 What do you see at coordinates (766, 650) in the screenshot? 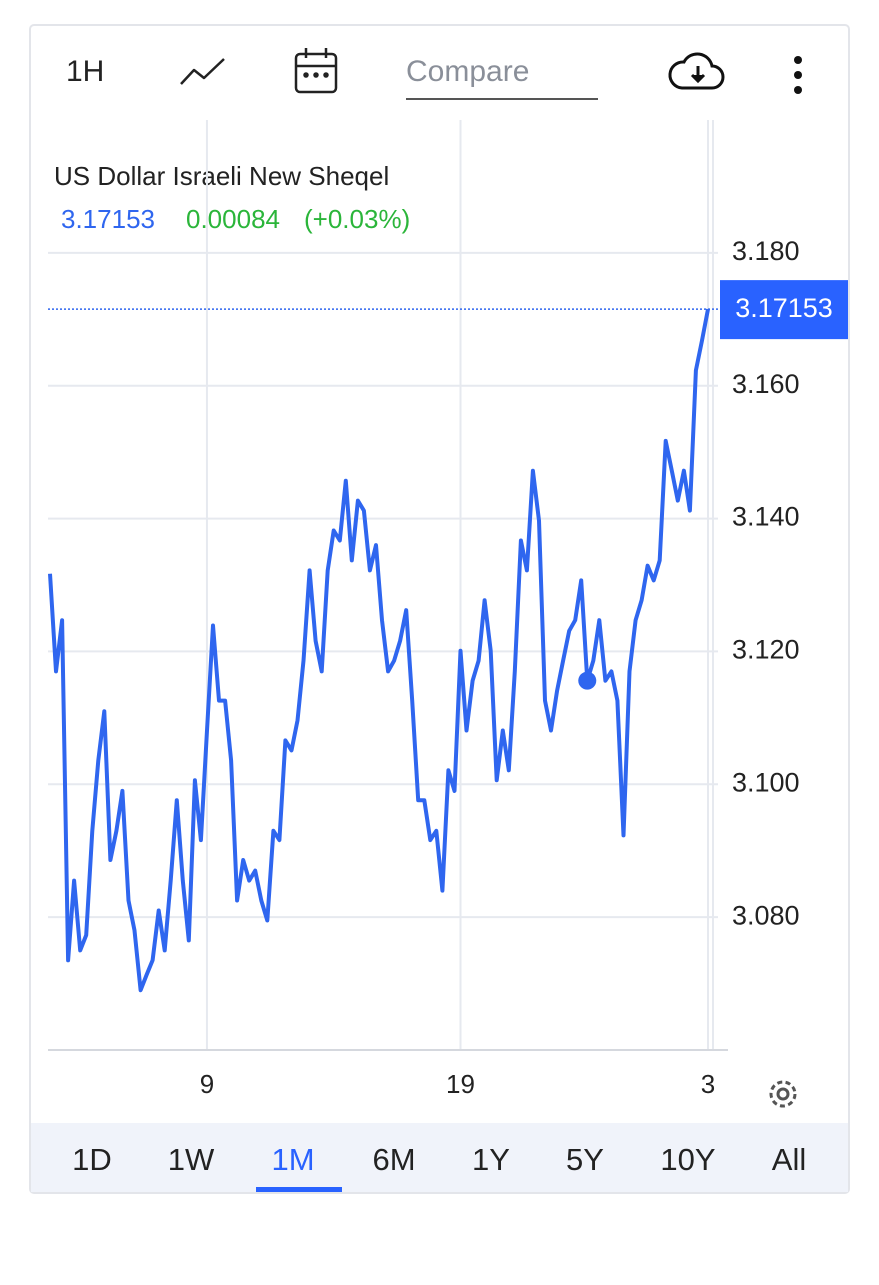
I see `y-tick-label: 3.120` at bounding box center [766, 650].